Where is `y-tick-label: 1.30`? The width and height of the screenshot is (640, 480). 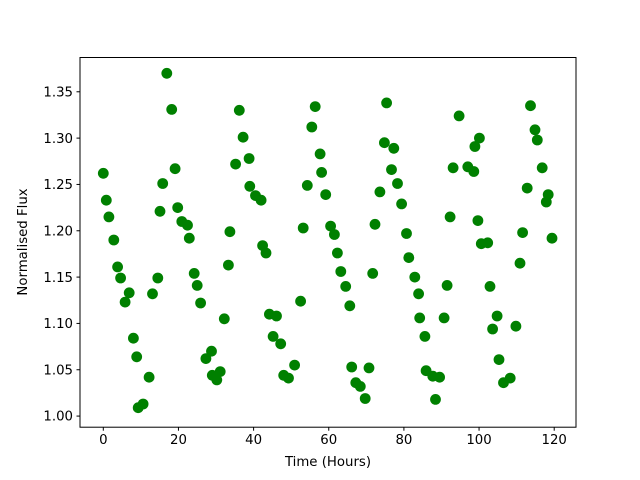
y-tick-label: 1.30 is located at coordinates (58, 139).